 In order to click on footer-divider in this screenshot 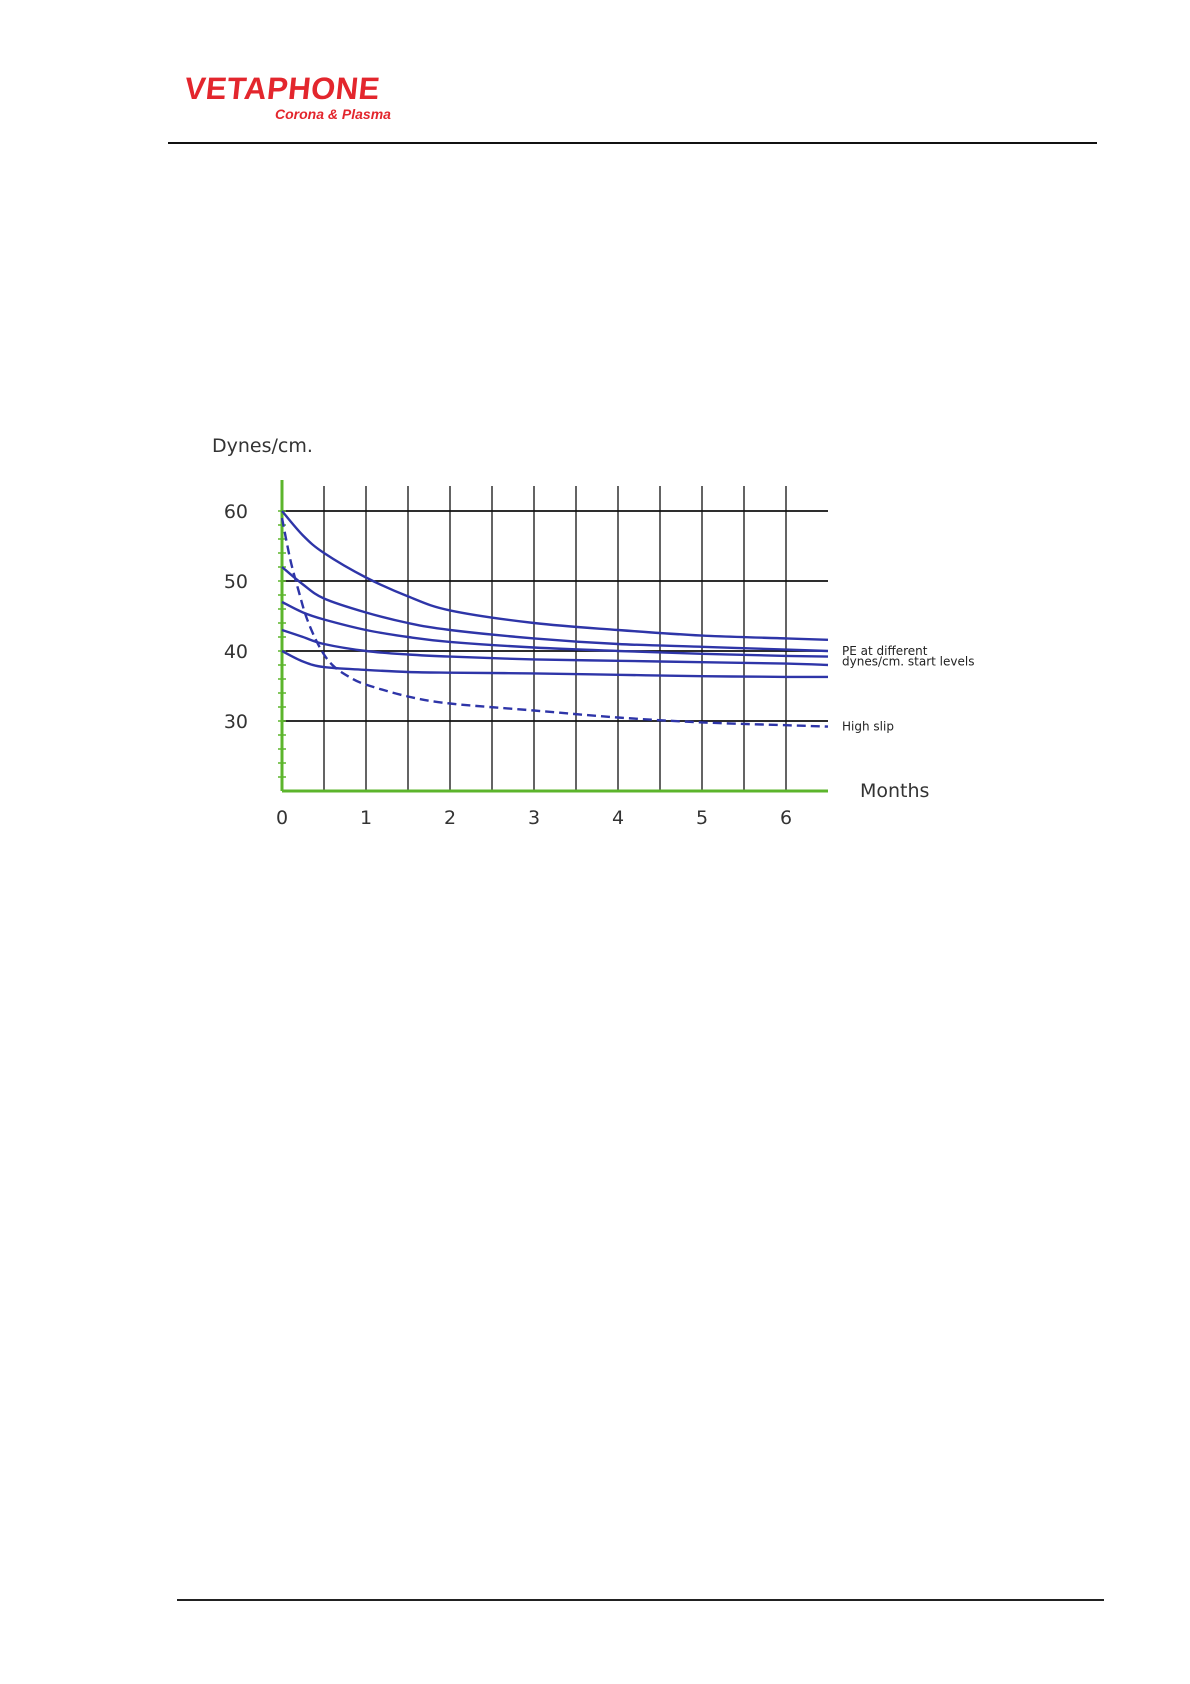, I will do `click(640, 1600)`.